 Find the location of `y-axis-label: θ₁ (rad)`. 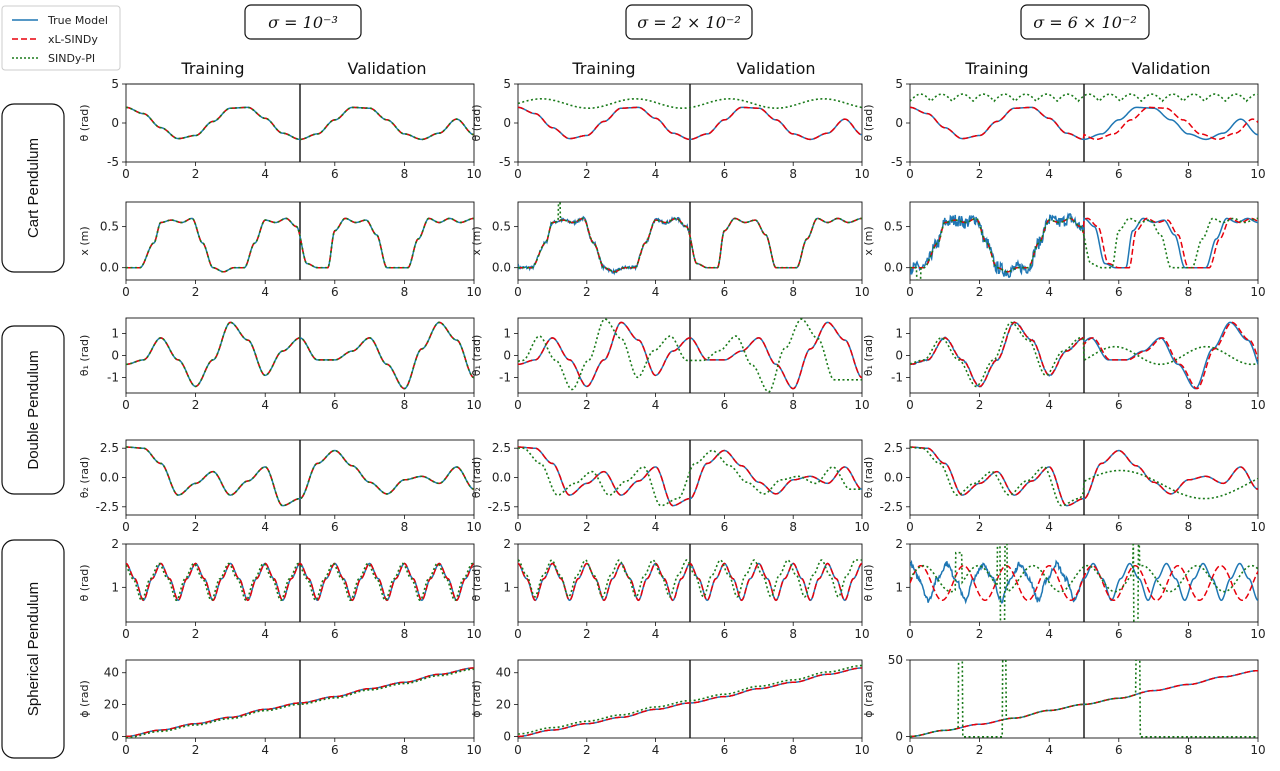

y-axis-label: θ₁ (rad) is located at coordinates (868, 355).